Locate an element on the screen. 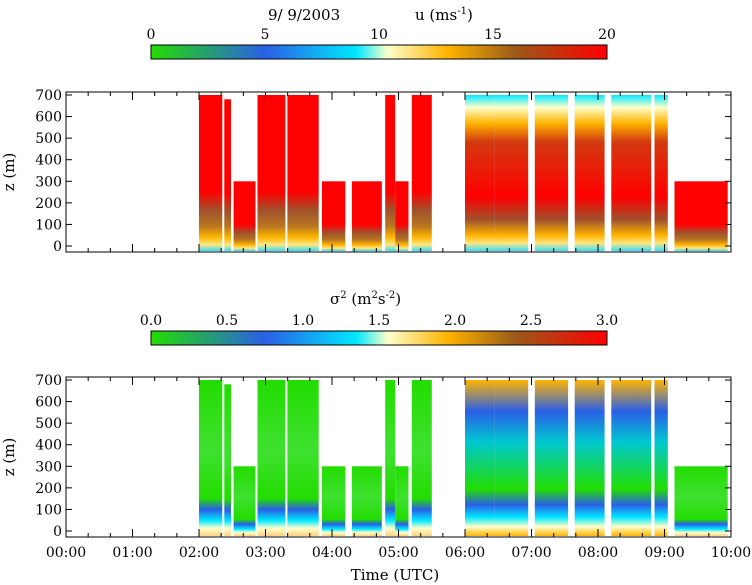 The height and width of the screenshot is (585, 752). bottom-title-var-sup3: -2 is located at coordinates (391, 295).